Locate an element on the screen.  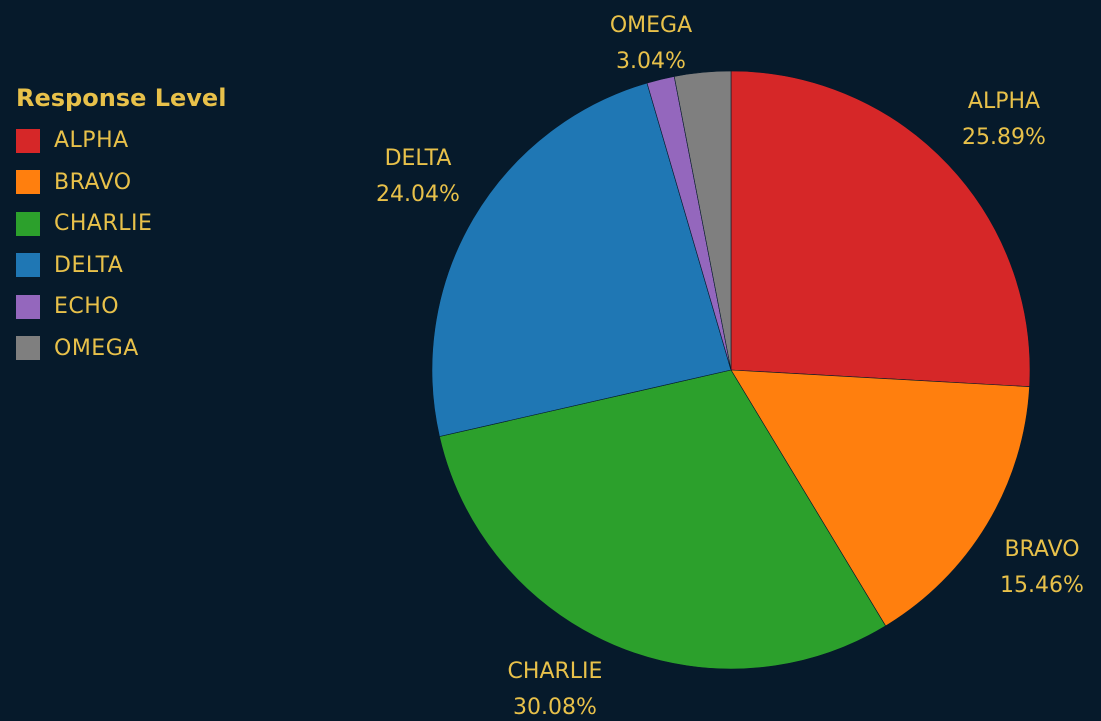
pie-slice-delta is located at coordinates (581, 259).